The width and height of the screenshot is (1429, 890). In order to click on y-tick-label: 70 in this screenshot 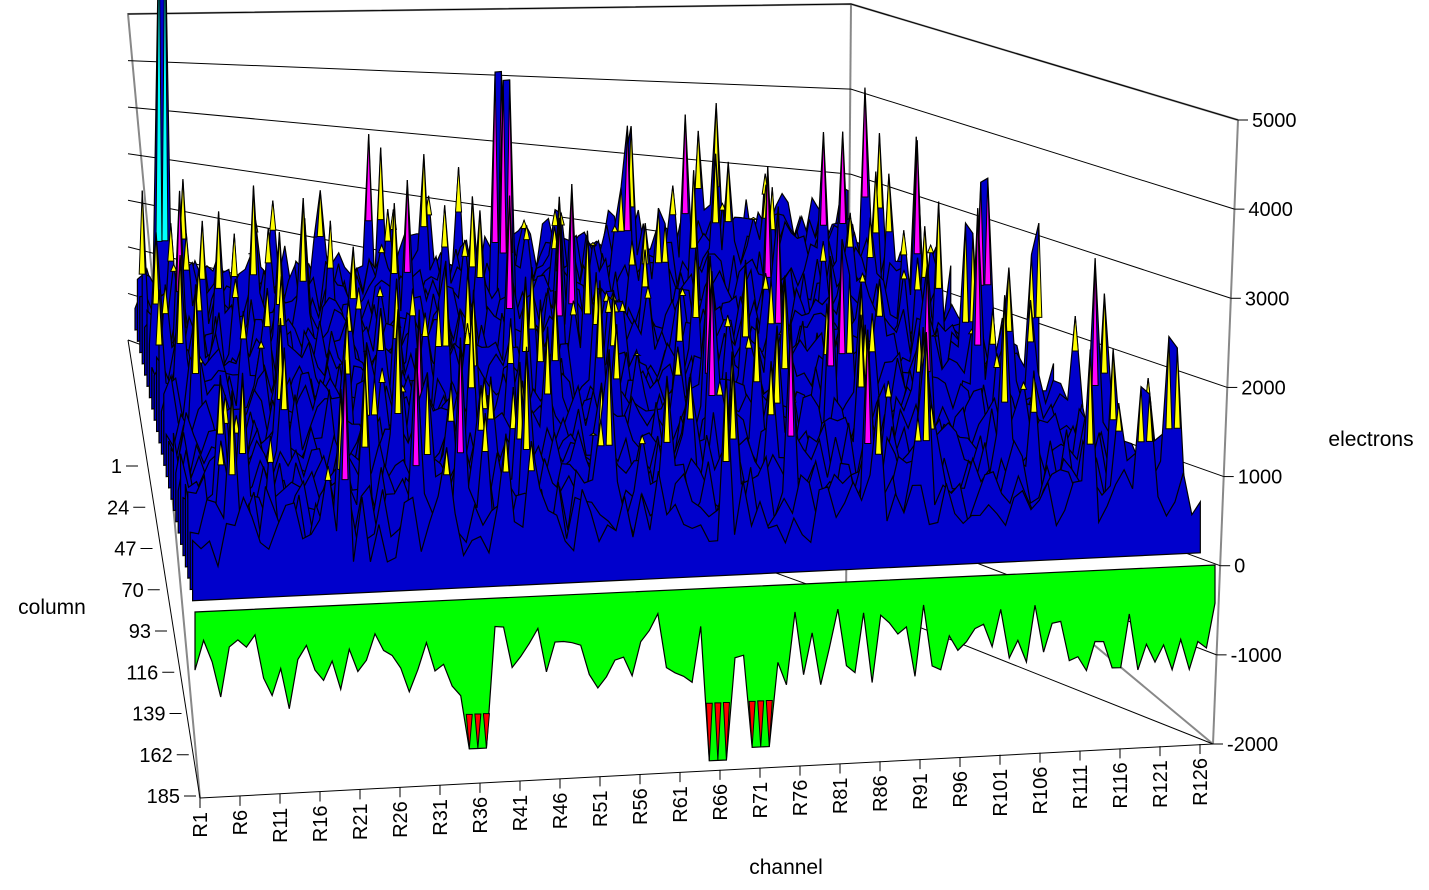, I will do `click(133, 591)`.